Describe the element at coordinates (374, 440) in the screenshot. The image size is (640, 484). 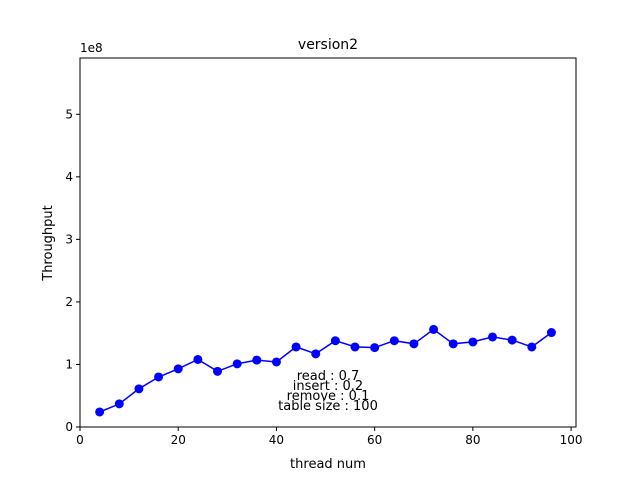
I see `x-tick-label: 60` at that location.